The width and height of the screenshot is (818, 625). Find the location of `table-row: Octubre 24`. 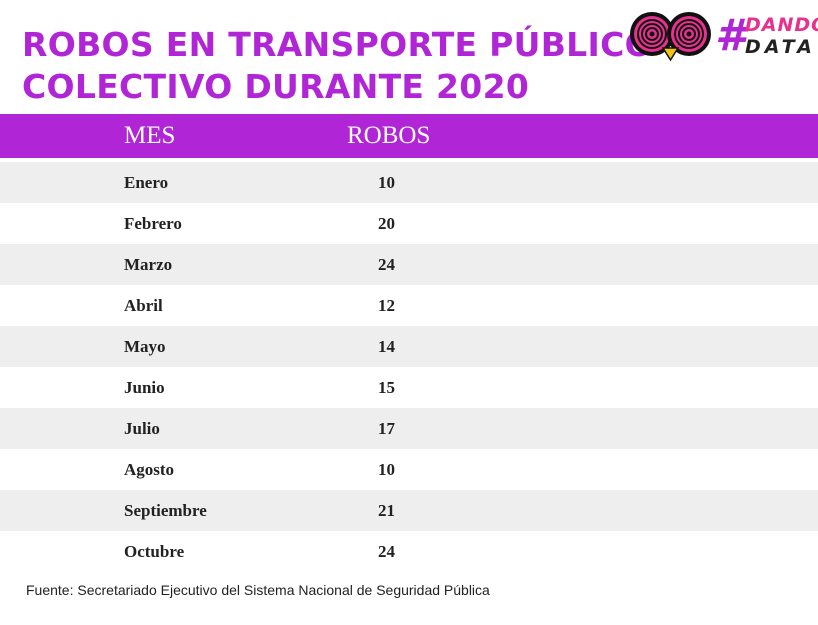

table-row: Octubre 24 is located at coordinates (409, 551).